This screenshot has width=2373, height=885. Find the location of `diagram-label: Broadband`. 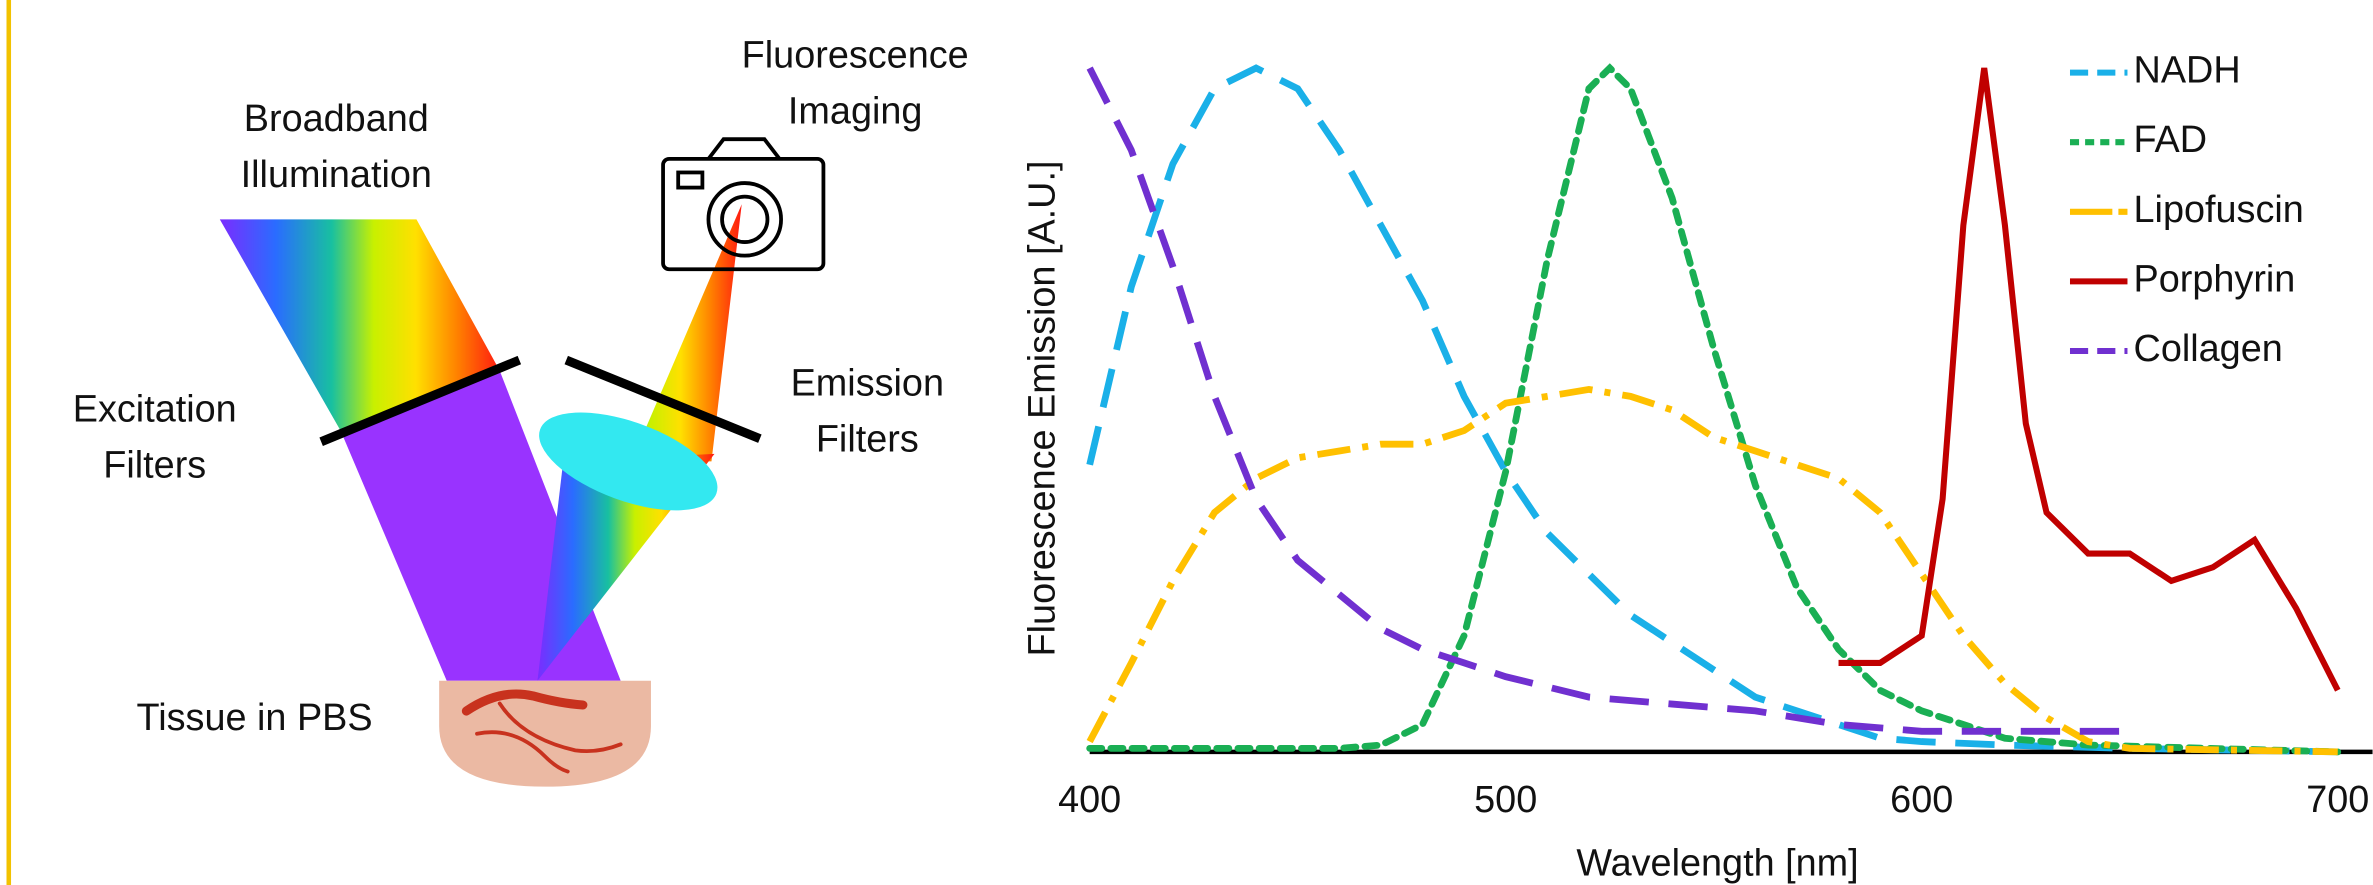

diagram-label: Broadband is located at coordinates (336, 119).